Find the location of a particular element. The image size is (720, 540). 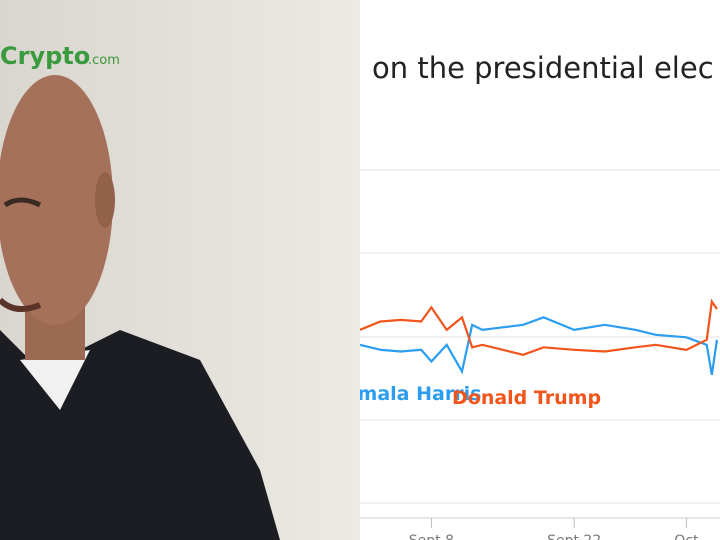

x-tick-label: Sept 22 is located at coordinates (574, 536).